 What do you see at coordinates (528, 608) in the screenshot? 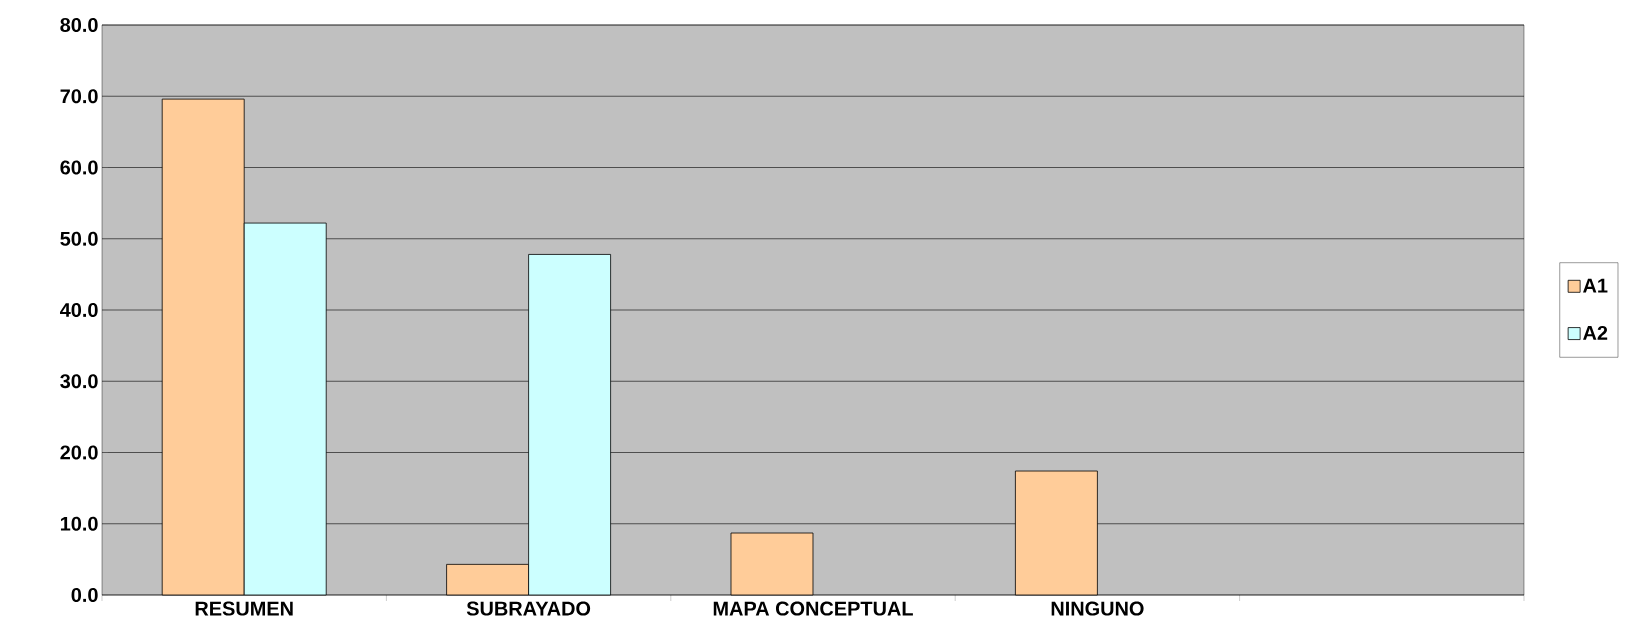
I see `x-tick-label: SUBRAYADO` at bounding box center [528, 608].